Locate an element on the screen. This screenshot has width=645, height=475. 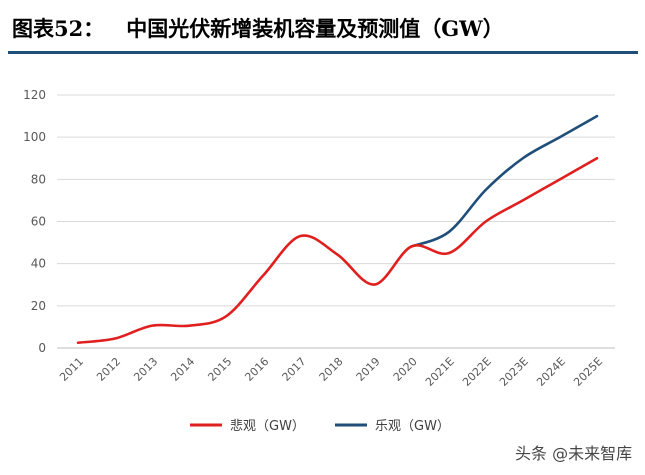
x-tick-label: 2013 is located at coordinates (145, 369).